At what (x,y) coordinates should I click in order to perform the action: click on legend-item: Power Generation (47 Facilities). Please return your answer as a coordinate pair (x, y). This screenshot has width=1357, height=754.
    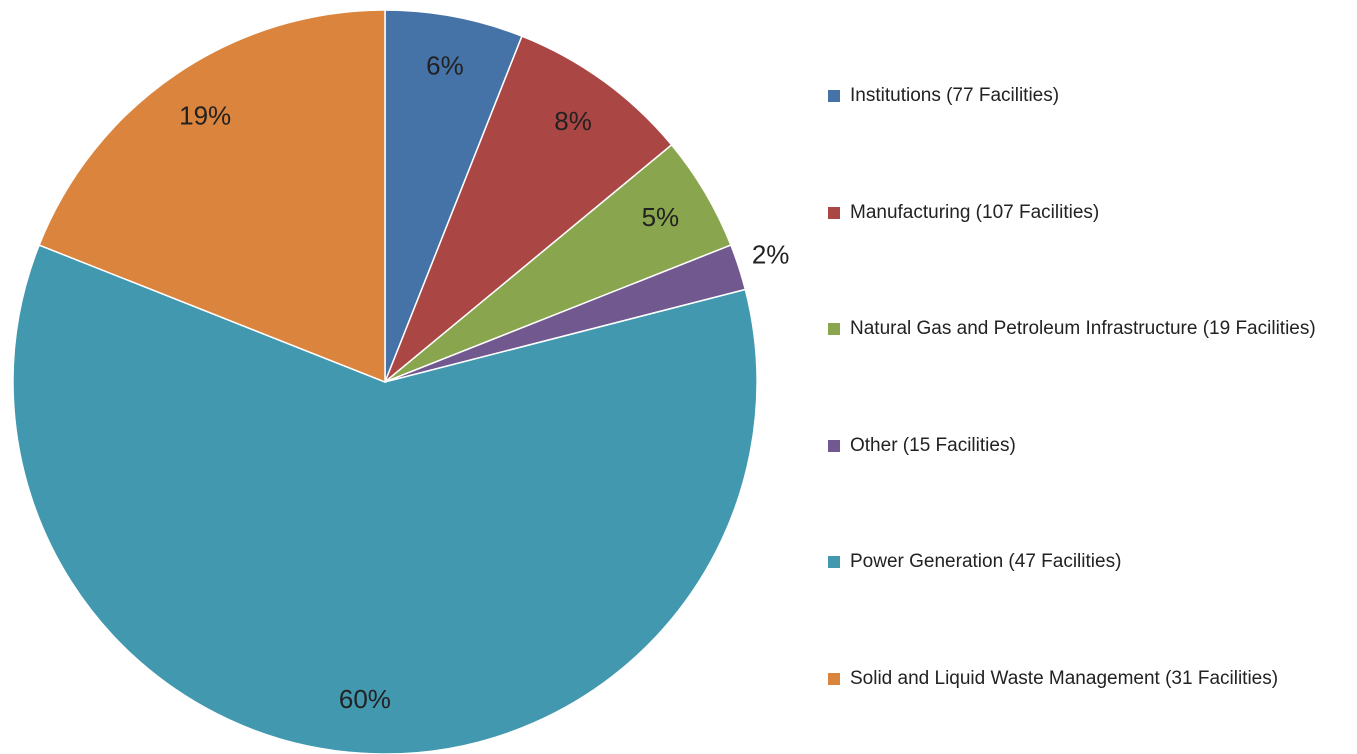
    Looking at the image, I should click on (1088, 606).